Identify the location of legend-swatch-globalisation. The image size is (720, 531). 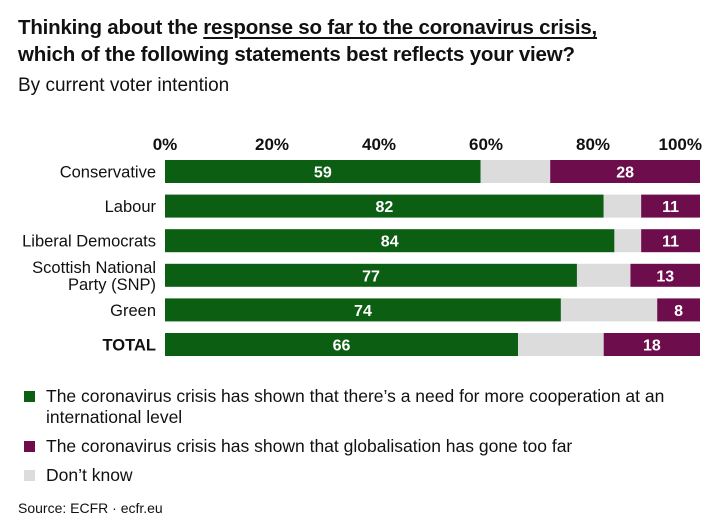
(29, 446).